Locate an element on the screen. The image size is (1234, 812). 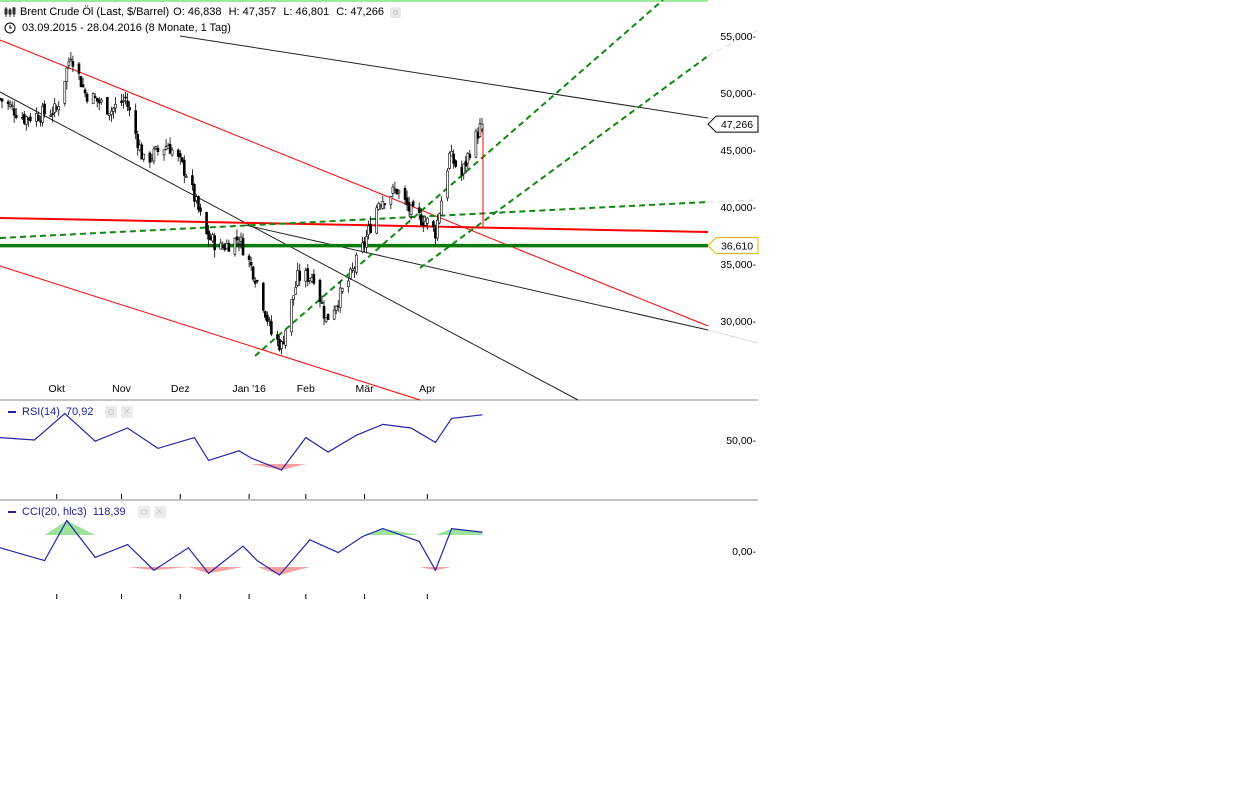
settings-icon is located at coordinates (395, 12).